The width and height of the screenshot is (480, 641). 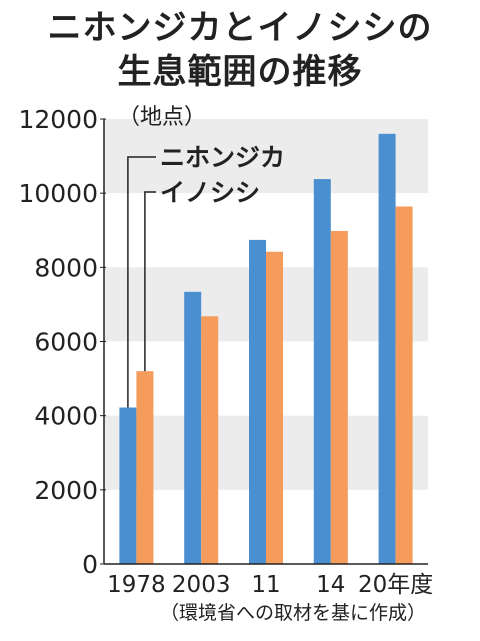 I want to click on chart-title-line2: 生息範囲の推移, so click(x=240, y=72).